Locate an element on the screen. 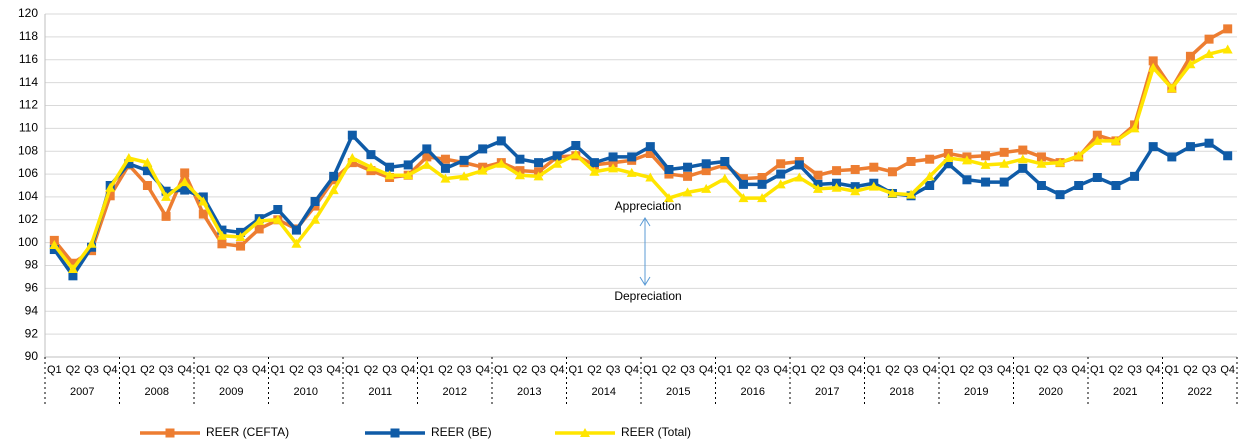 Image resolution: width=1241 pixels, height=445 pixels. y-tick-label: 94 is located at coordinates (32, 310).